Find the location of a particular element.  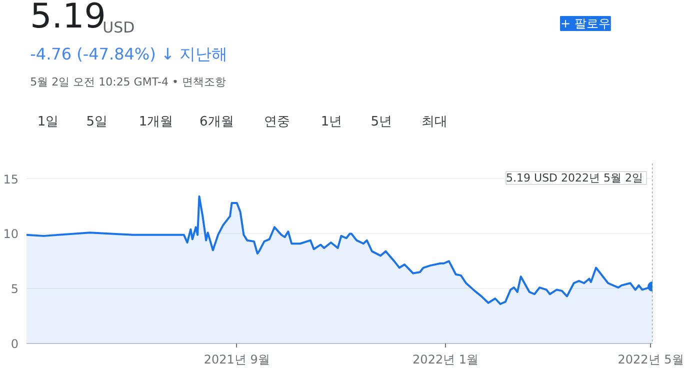

text: 1개월 is located at coordinates (156, 122).